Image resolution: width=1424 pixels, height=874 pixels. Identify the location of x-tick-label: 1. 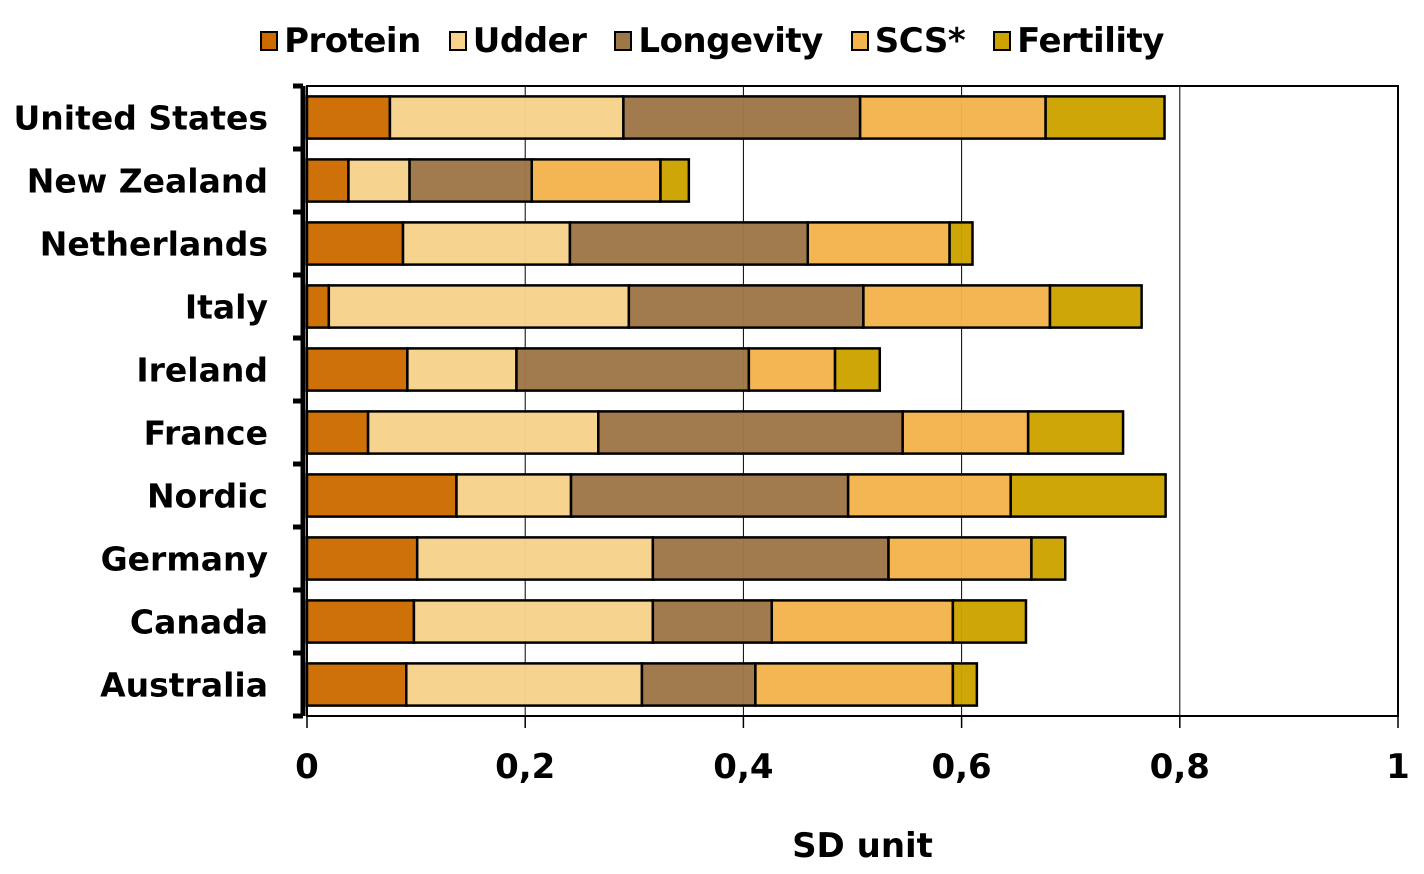
(1398, 767).